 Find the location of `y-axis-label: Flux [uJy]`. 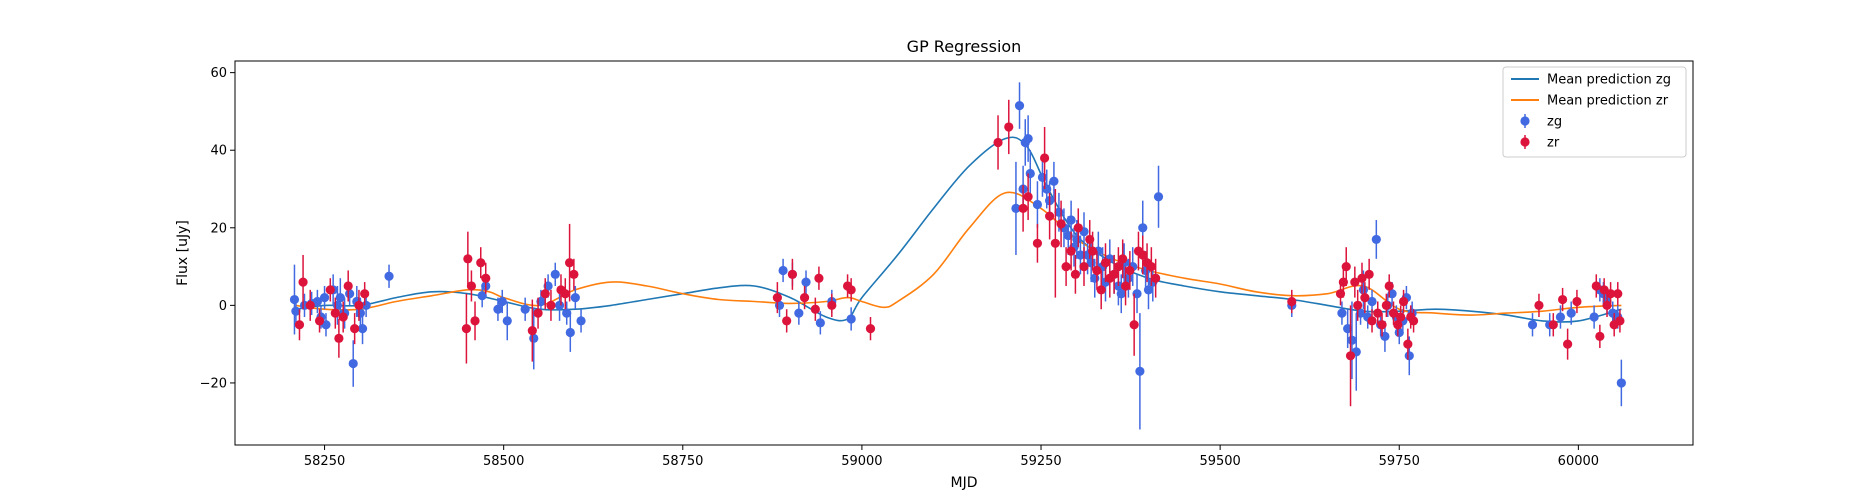

y-axis-label: Flux [uJy] is located at coordinates (183, 253).